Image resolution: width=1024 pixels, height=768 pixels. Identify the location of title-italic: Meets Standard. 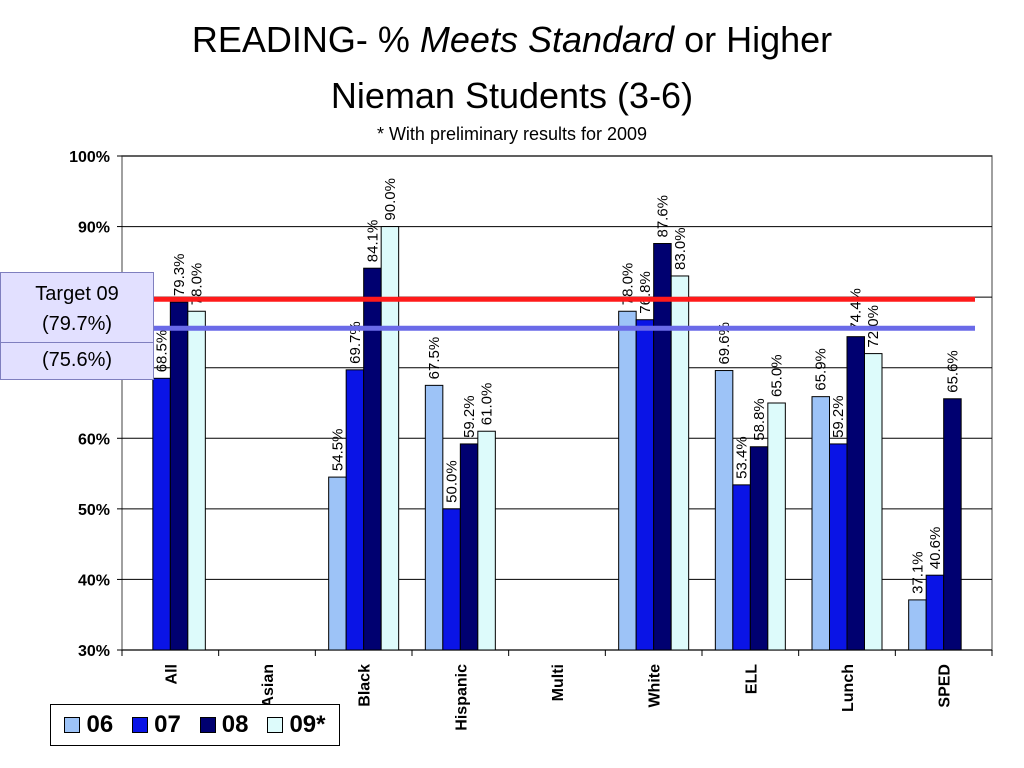
(547, 39).